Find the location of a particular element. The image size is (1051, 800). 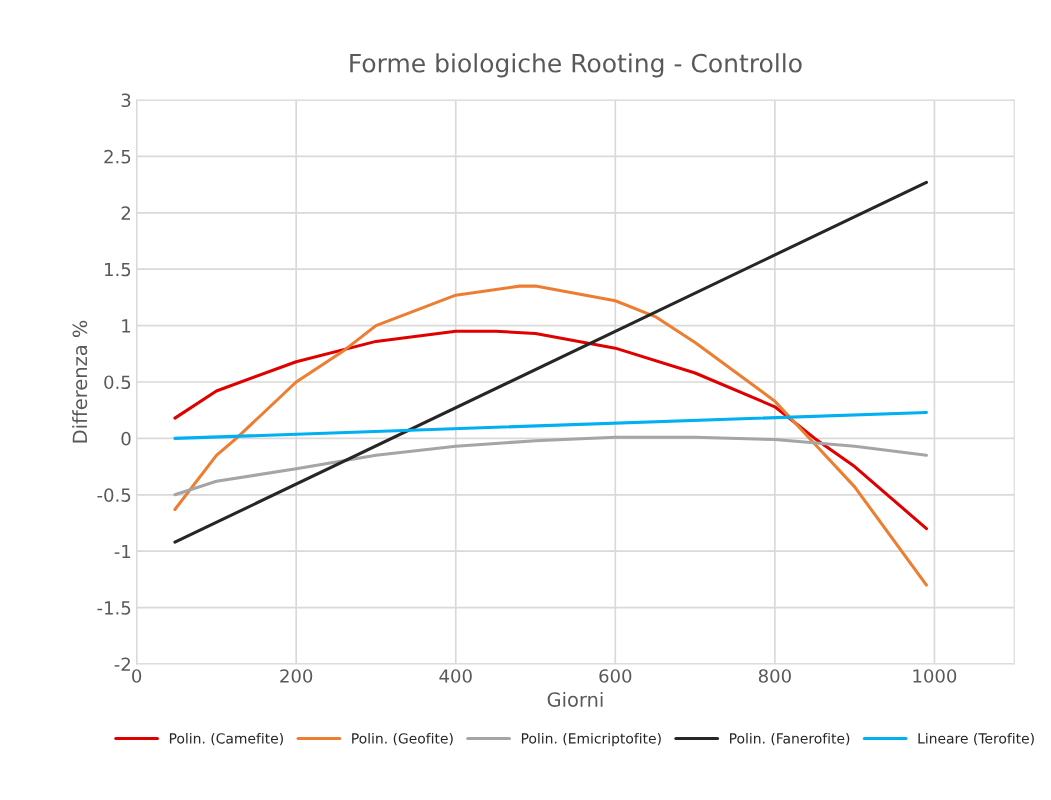

x-tick-label: 400 is located at coordinates (455, 676).